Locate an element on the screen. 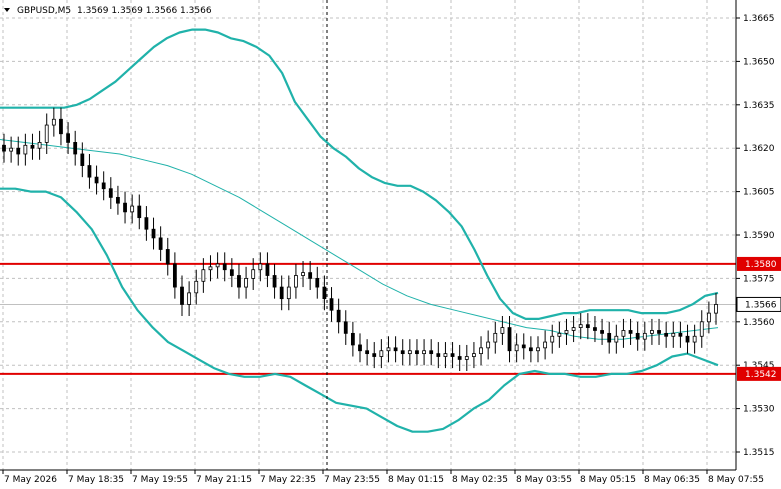 The height and width of the screenshot is (489, 781). x-tick-label: 7 May 21:15 is located at coordinates (224, 480).